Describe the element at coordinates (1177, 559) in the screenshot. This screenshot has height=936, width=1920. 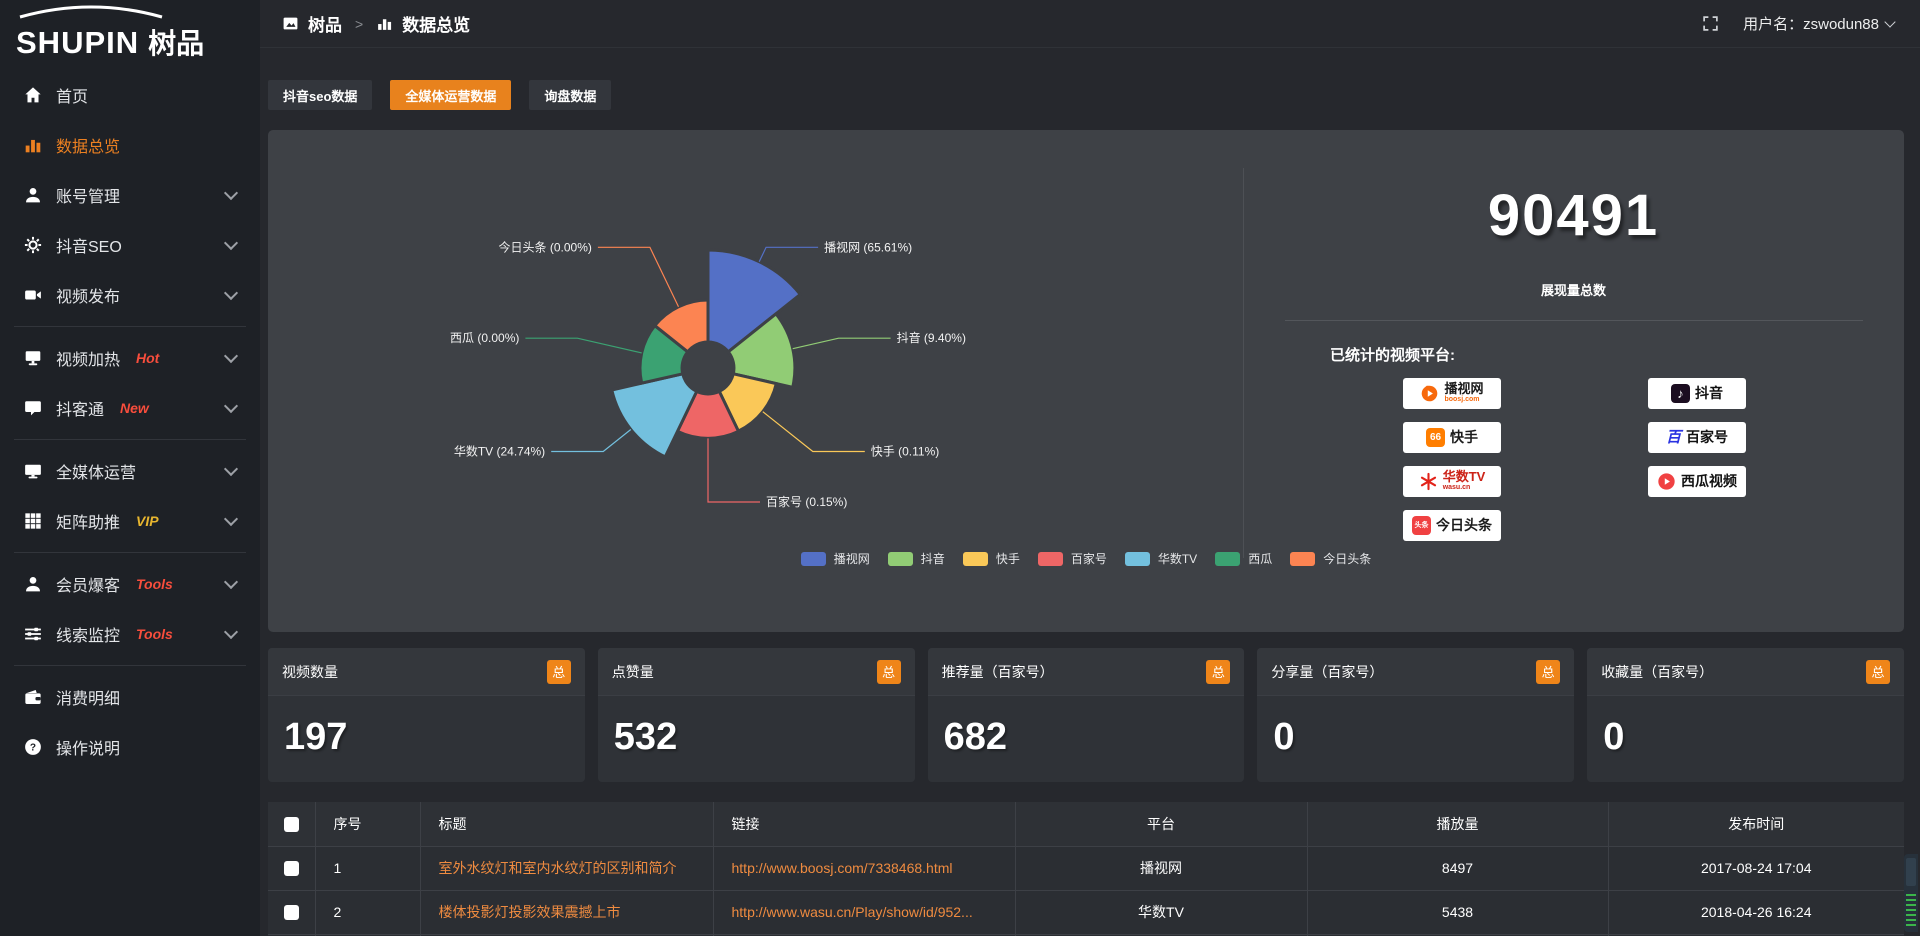
I see `legend-label: 华数TV` at that location.